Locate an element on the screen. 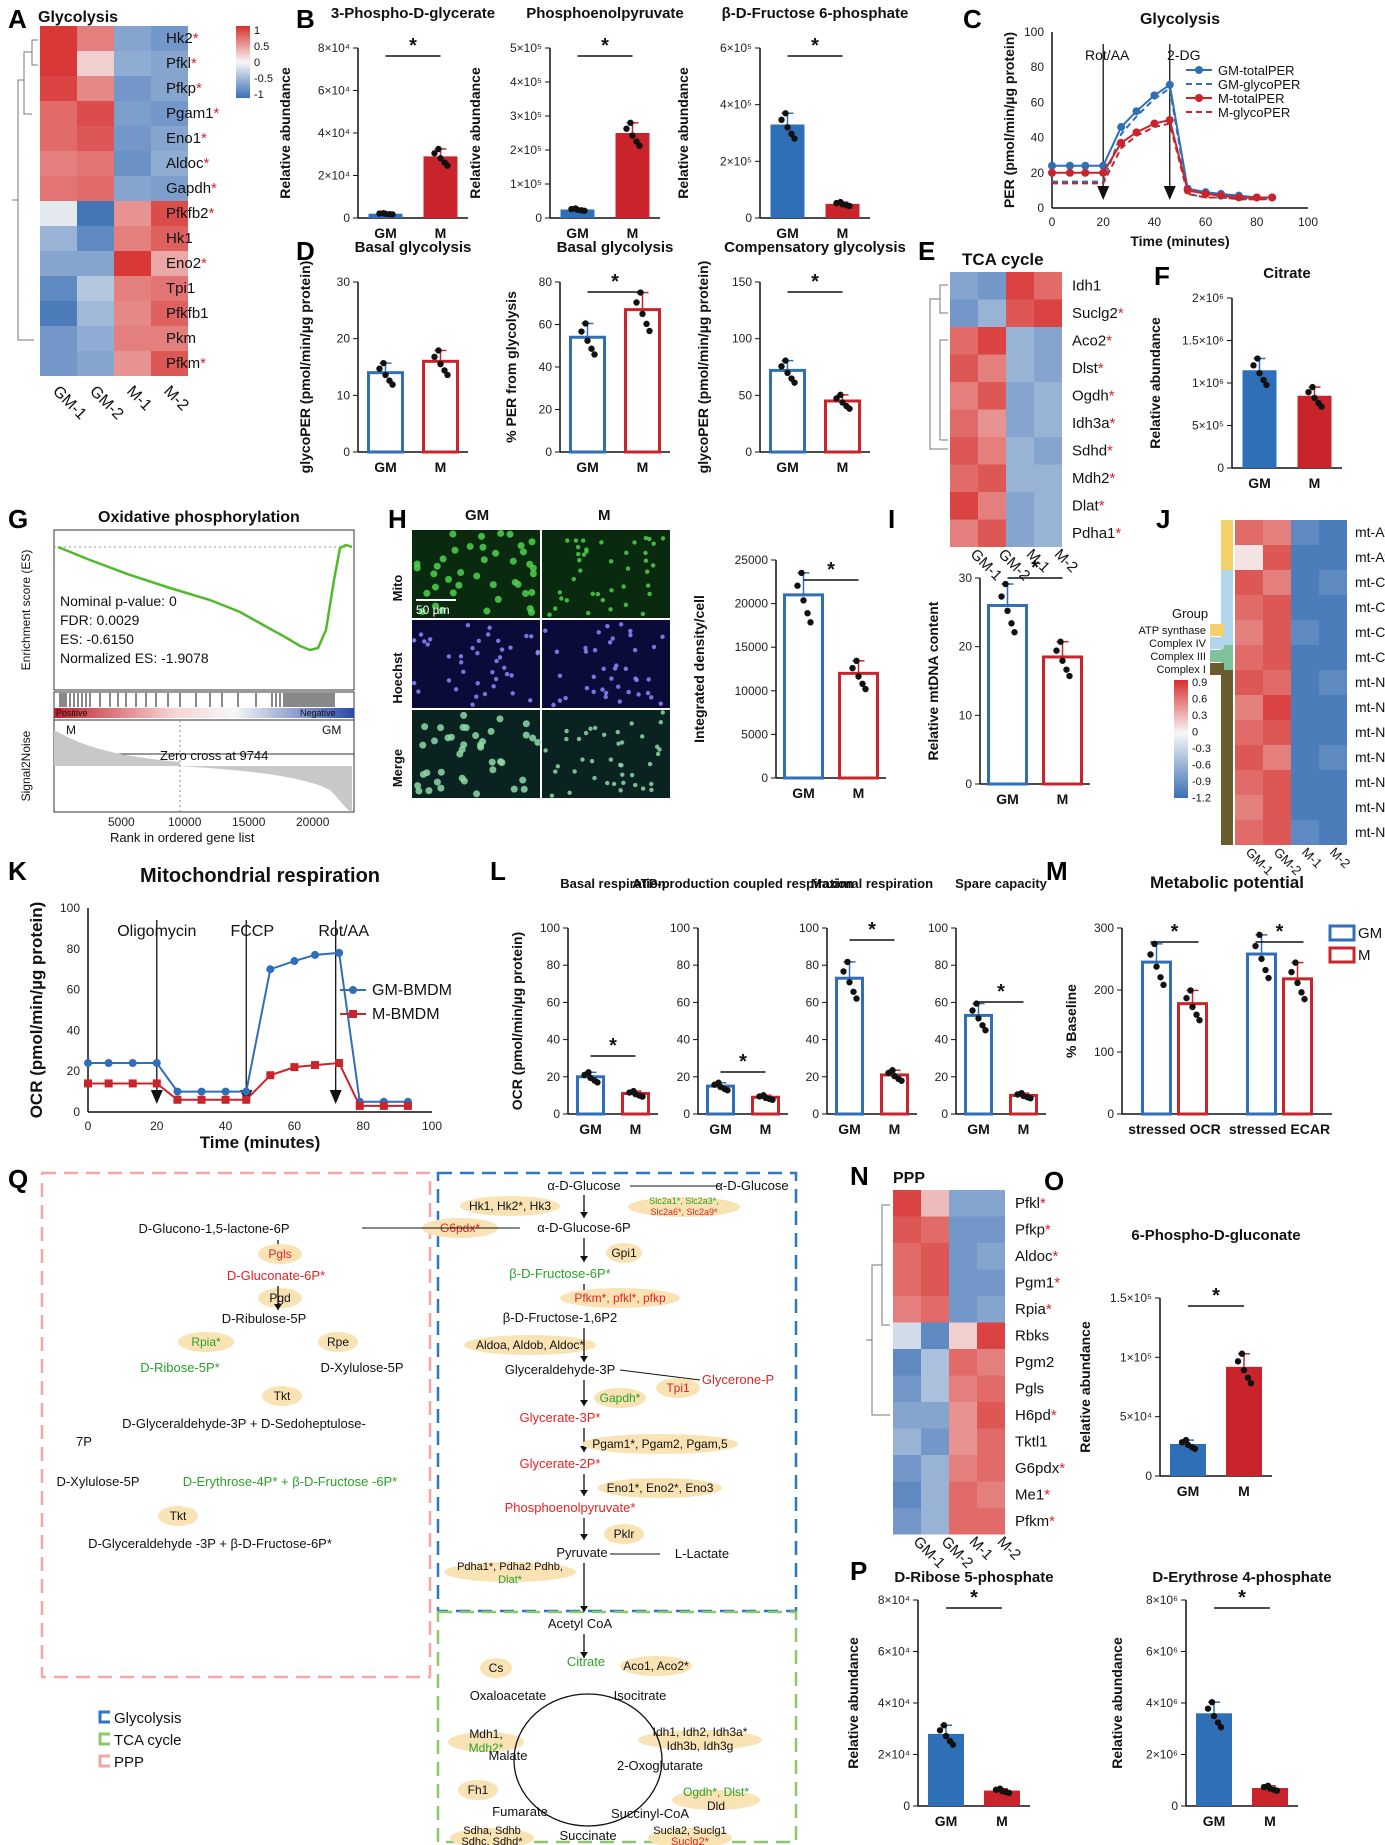 This screenshot has height=1845, width=1385. pathway-node: Tpi1 is located at coordinates (678, 1388).